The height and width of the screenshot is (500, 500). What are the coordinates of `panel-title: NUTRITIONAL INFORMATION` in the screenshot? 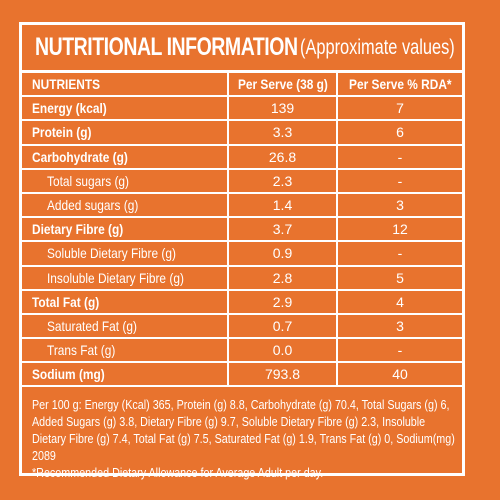 It's located at (166, 47).